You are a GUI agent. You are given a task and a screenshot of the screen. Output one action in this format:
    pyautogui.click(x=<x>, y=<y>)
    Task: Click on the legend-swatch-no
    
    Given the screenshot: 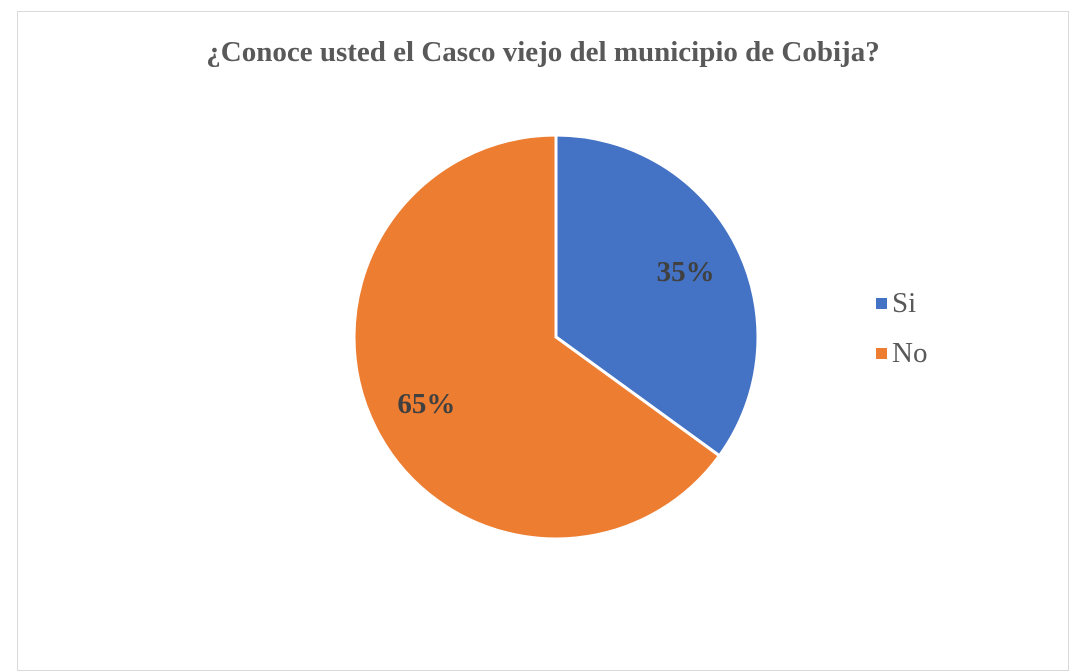 What is the action you would take?
    pyautogui.click(x=881, y=353)
    